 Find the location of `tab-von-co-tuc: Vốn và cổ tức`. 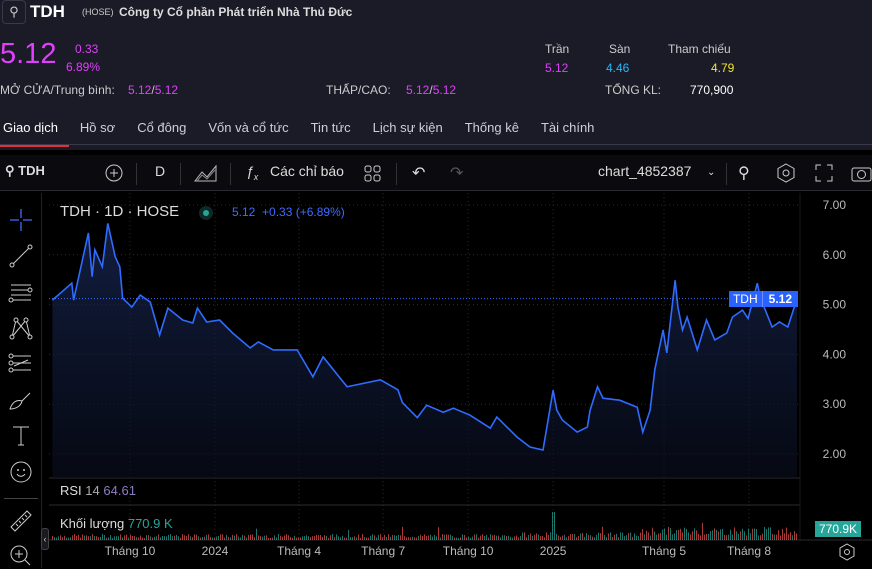

tab-von-co-tuc: Vốn và cổ tức is located at coordinates (248, 127).